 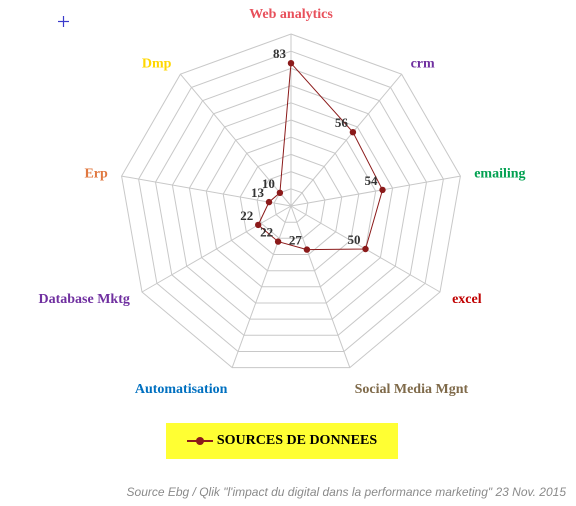 I want to click on series-sources-de-donnees, so click(x=320, y=156).